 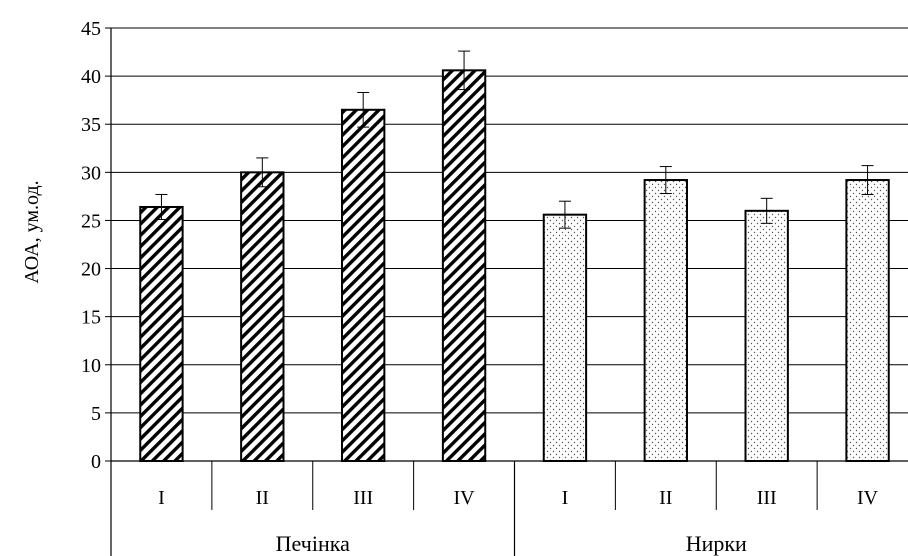 I want to click on y-tick-label: 20, so click(x=91, y=270).